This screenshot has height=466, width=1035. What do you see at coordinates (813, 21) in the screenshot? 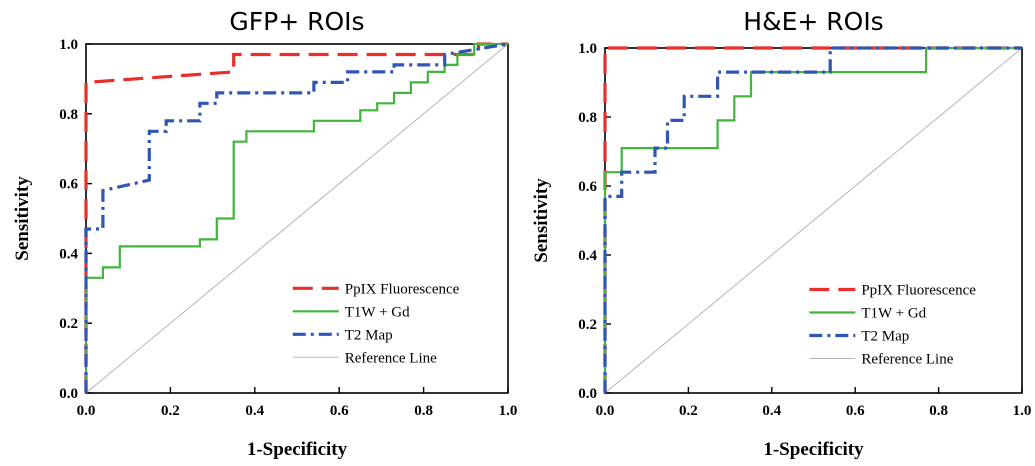
I see `chart-title: H&E+ ROIs` at bounding box center [813, 21].